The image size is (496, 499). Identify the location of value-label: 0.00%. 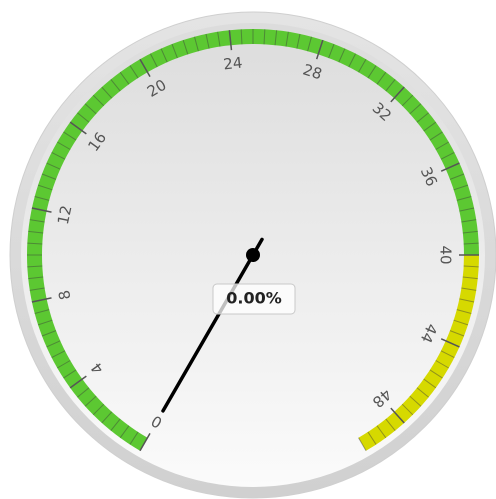
(254, 298).